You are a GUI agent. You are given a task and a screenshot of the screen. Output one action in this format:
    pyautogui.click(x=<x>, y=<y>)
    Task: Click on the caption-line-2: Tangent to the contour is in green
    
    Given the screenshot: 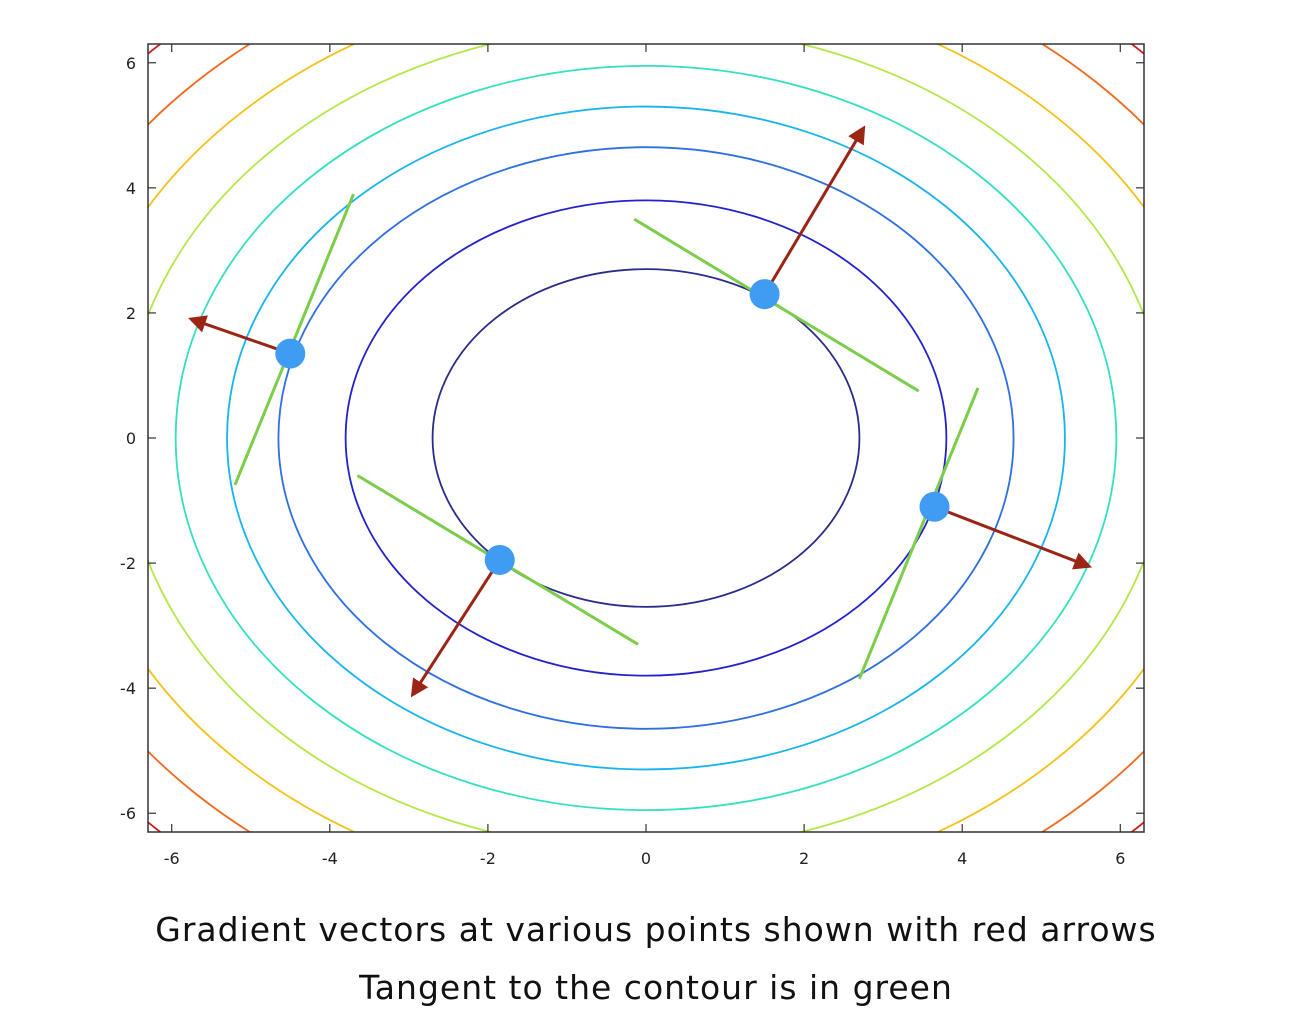 What is the action you would take?
    pyautogui.click(x=656, y=987)
    